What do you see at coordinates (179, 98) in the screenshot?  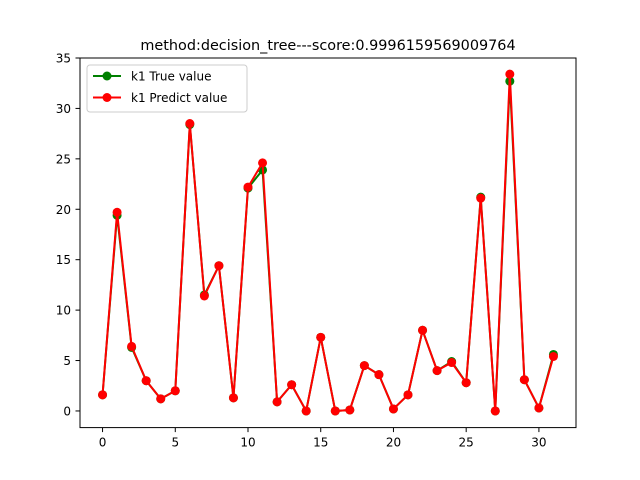 I see `legend-label: k1 Predict value` at bounding box center [179, 98].